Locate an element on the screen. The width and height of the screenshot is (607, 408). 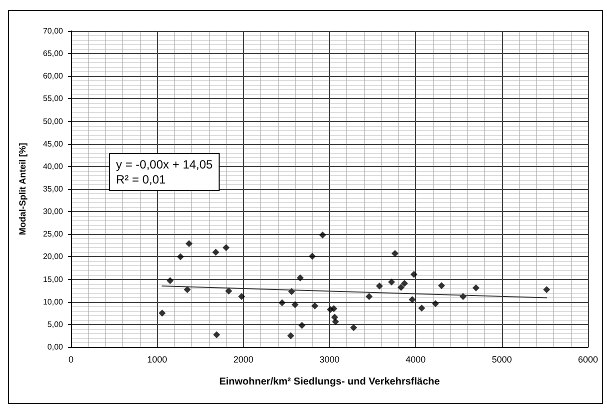
x-tick-label: 2000 is located at coordinates (243, 359).